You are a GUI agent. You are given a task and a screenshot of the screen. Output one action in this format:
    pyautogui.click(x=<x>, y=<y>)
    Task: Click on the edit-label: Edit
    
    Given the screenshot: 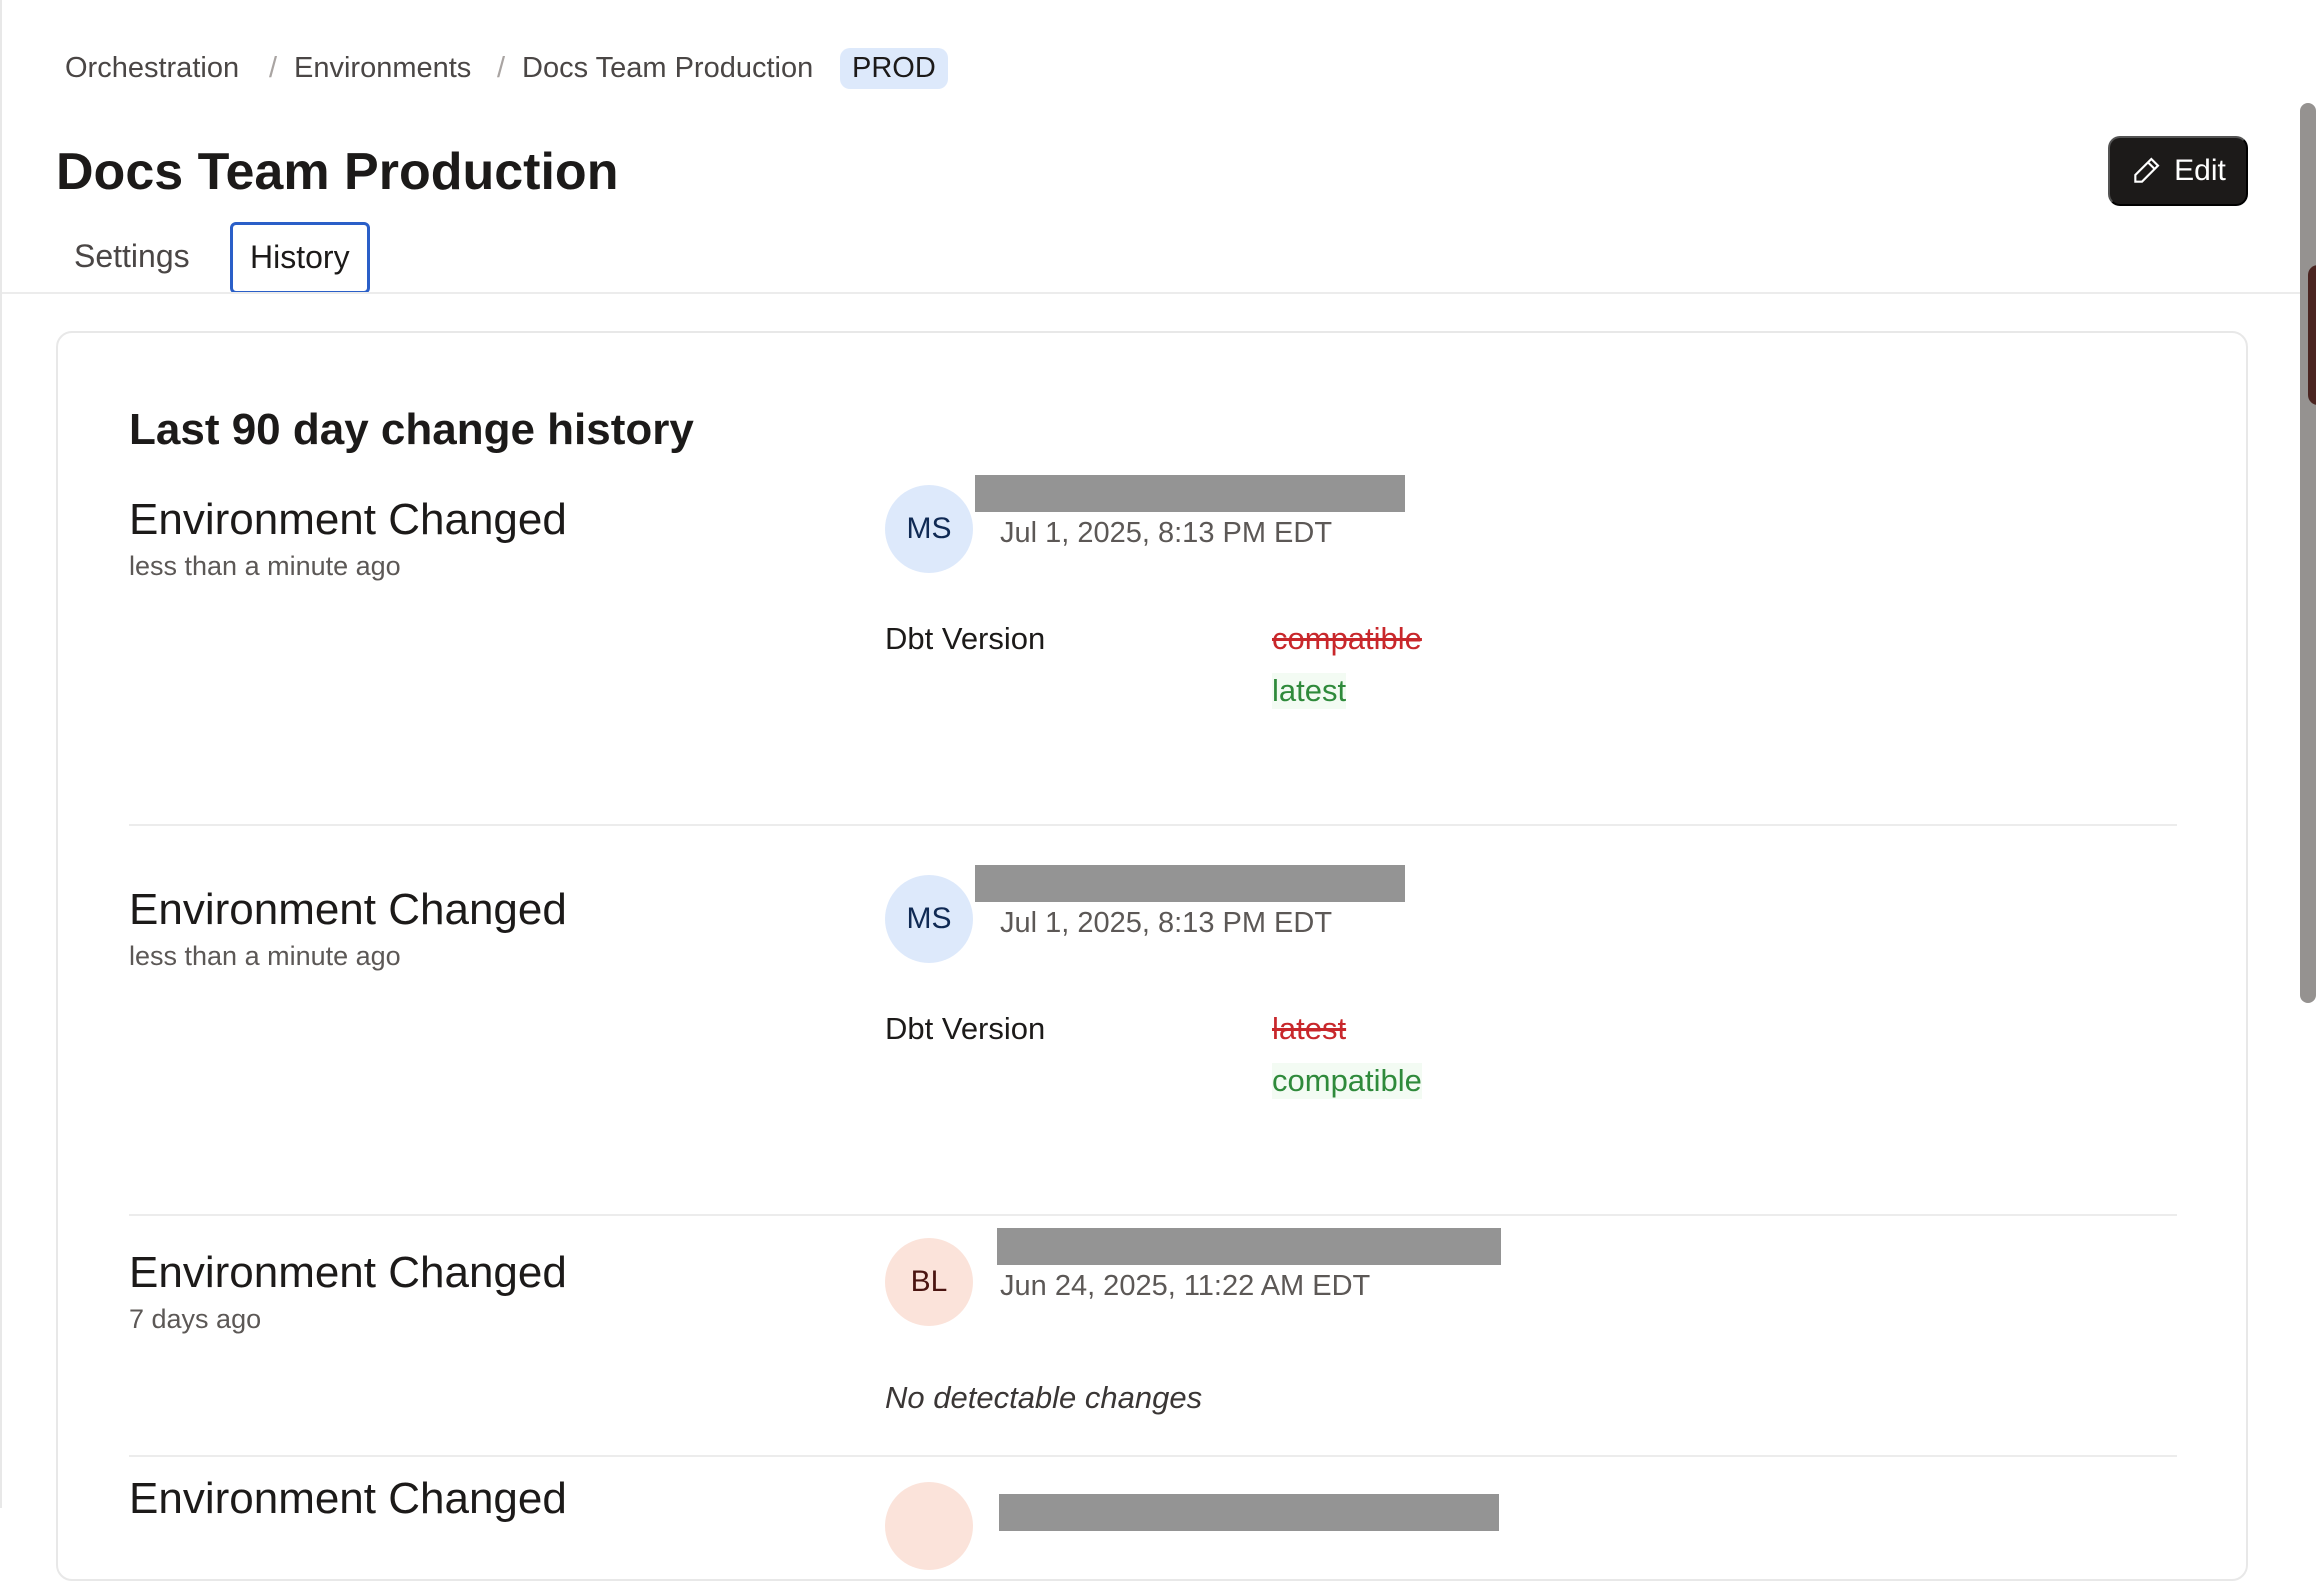 What is the action you would take?
    pyautogui.click(x=2200, y=170)
    